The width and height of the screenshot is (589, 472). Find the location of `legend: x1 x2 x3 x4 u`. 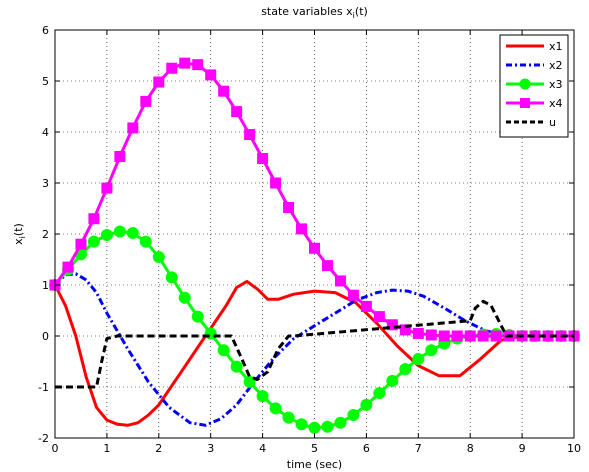

legend: x1 x2 x3 x4 u is located at coordinates (534, 86).